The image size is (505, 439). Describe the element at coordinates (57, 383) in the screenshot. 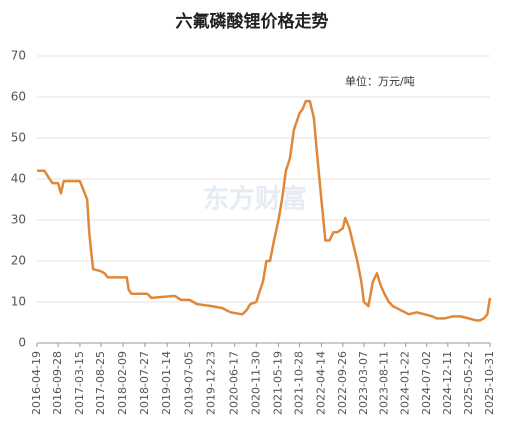

I see `x-tick-label: 2016-09-28` at that location.